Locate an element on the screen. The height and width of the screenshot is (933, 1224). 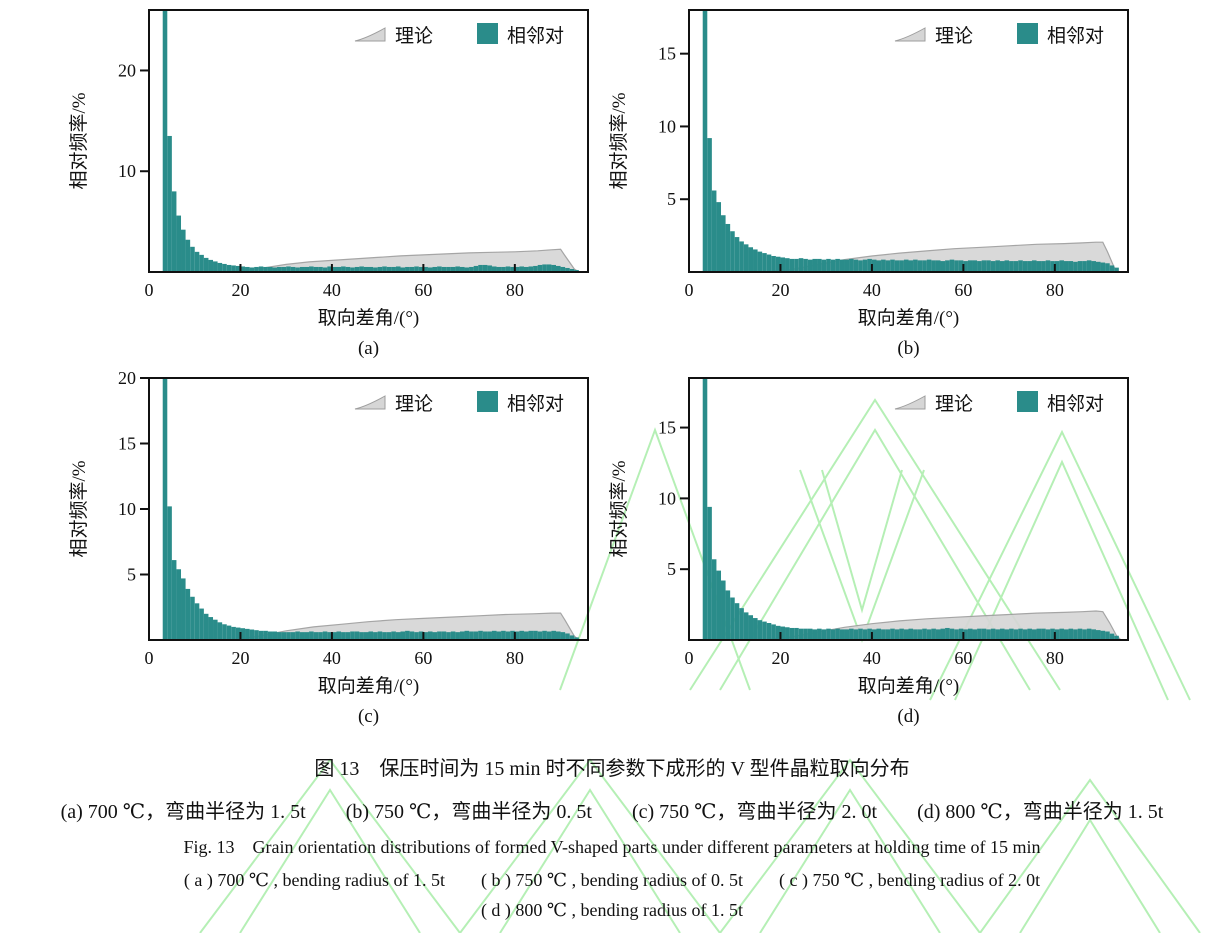
svg-text: (b) is located at coordinates (908, 348).